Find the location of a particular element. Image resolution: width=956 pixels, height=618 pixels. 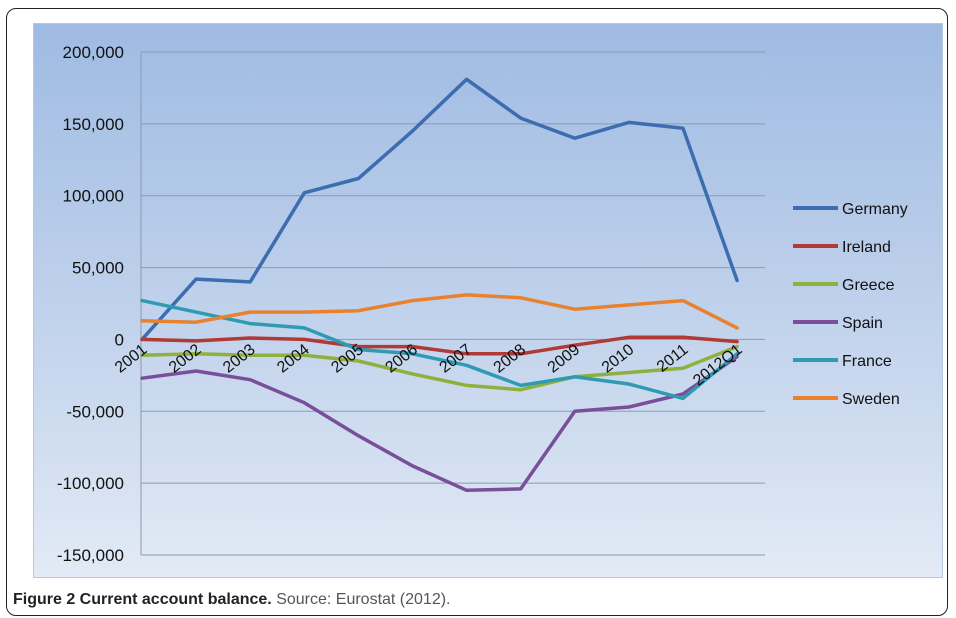

legend-label-greece: Greece is located at coordinates (868, 285).